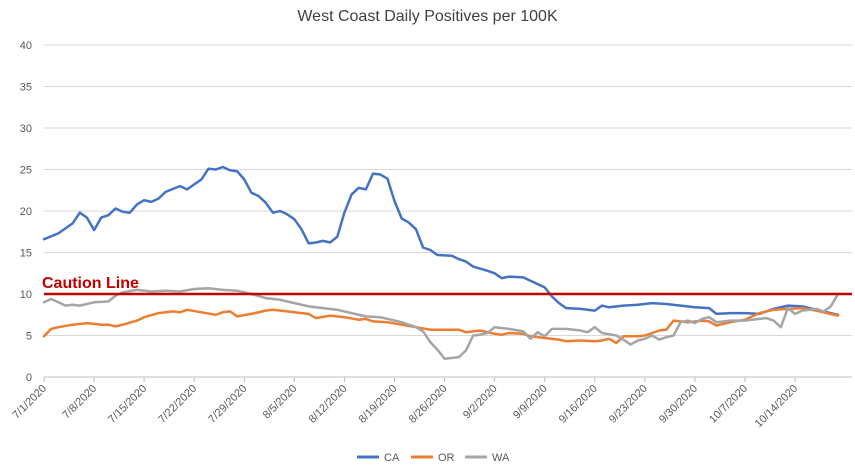 The image size is (855, 475). What do you see at coordinates (578, 404) in the screenshot?
I see `x-tick-label: 9/16/2020` at bounding box center [578, 404].